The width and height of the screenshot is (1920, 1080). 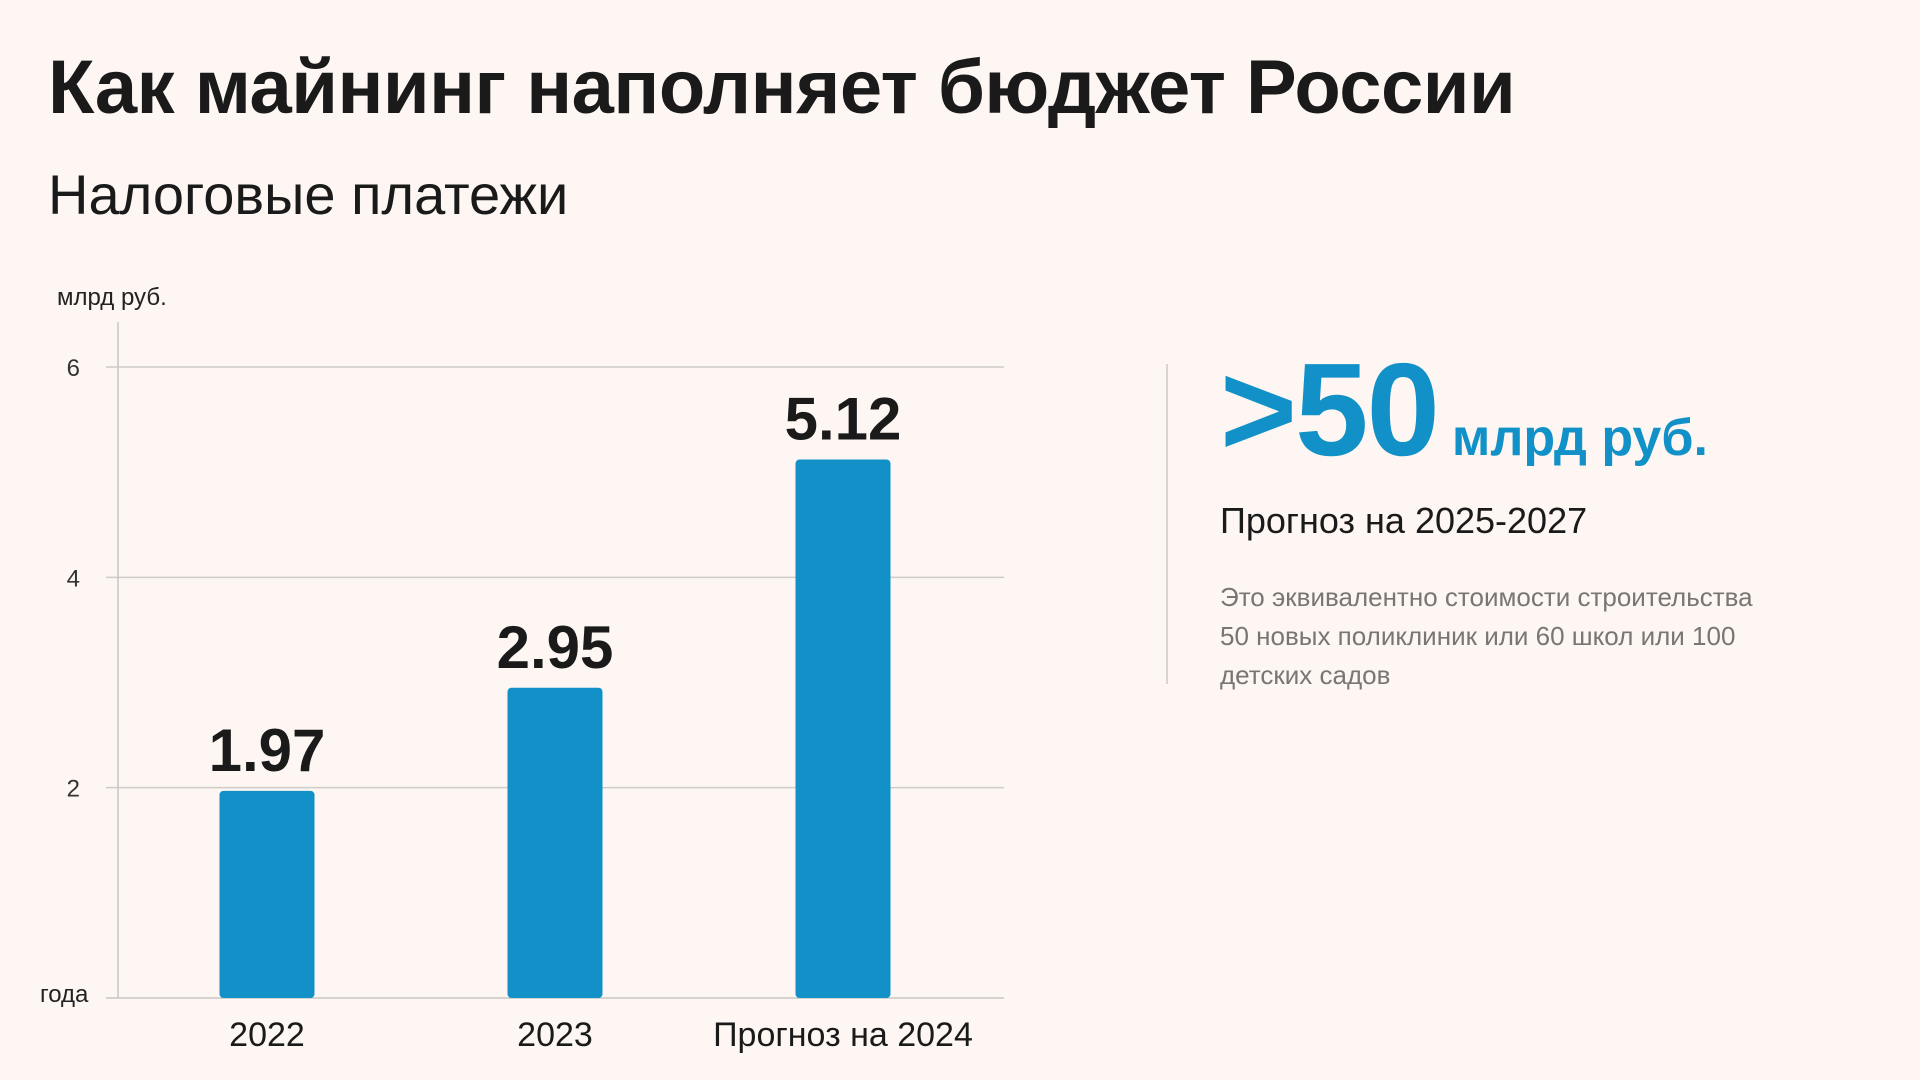 I want to click on forecast-amount: >50 млрд руб., so click(x=1540, y=410).